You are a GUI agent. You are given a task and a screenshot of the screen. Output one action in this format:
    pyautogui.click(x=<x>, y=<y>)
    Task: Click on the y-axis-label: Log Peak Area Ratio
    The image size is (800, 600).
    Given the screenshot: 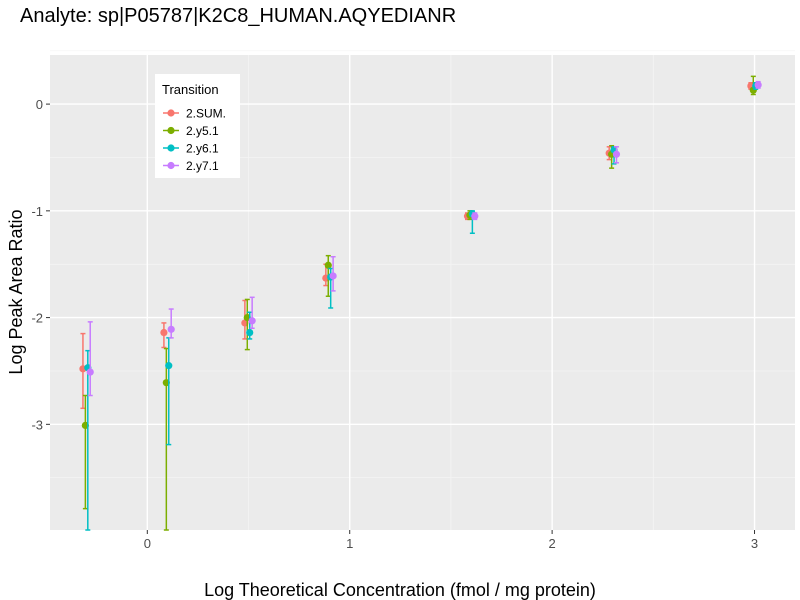 What is the action you would take?
    pyautogui.click(x=16, y=291)
    